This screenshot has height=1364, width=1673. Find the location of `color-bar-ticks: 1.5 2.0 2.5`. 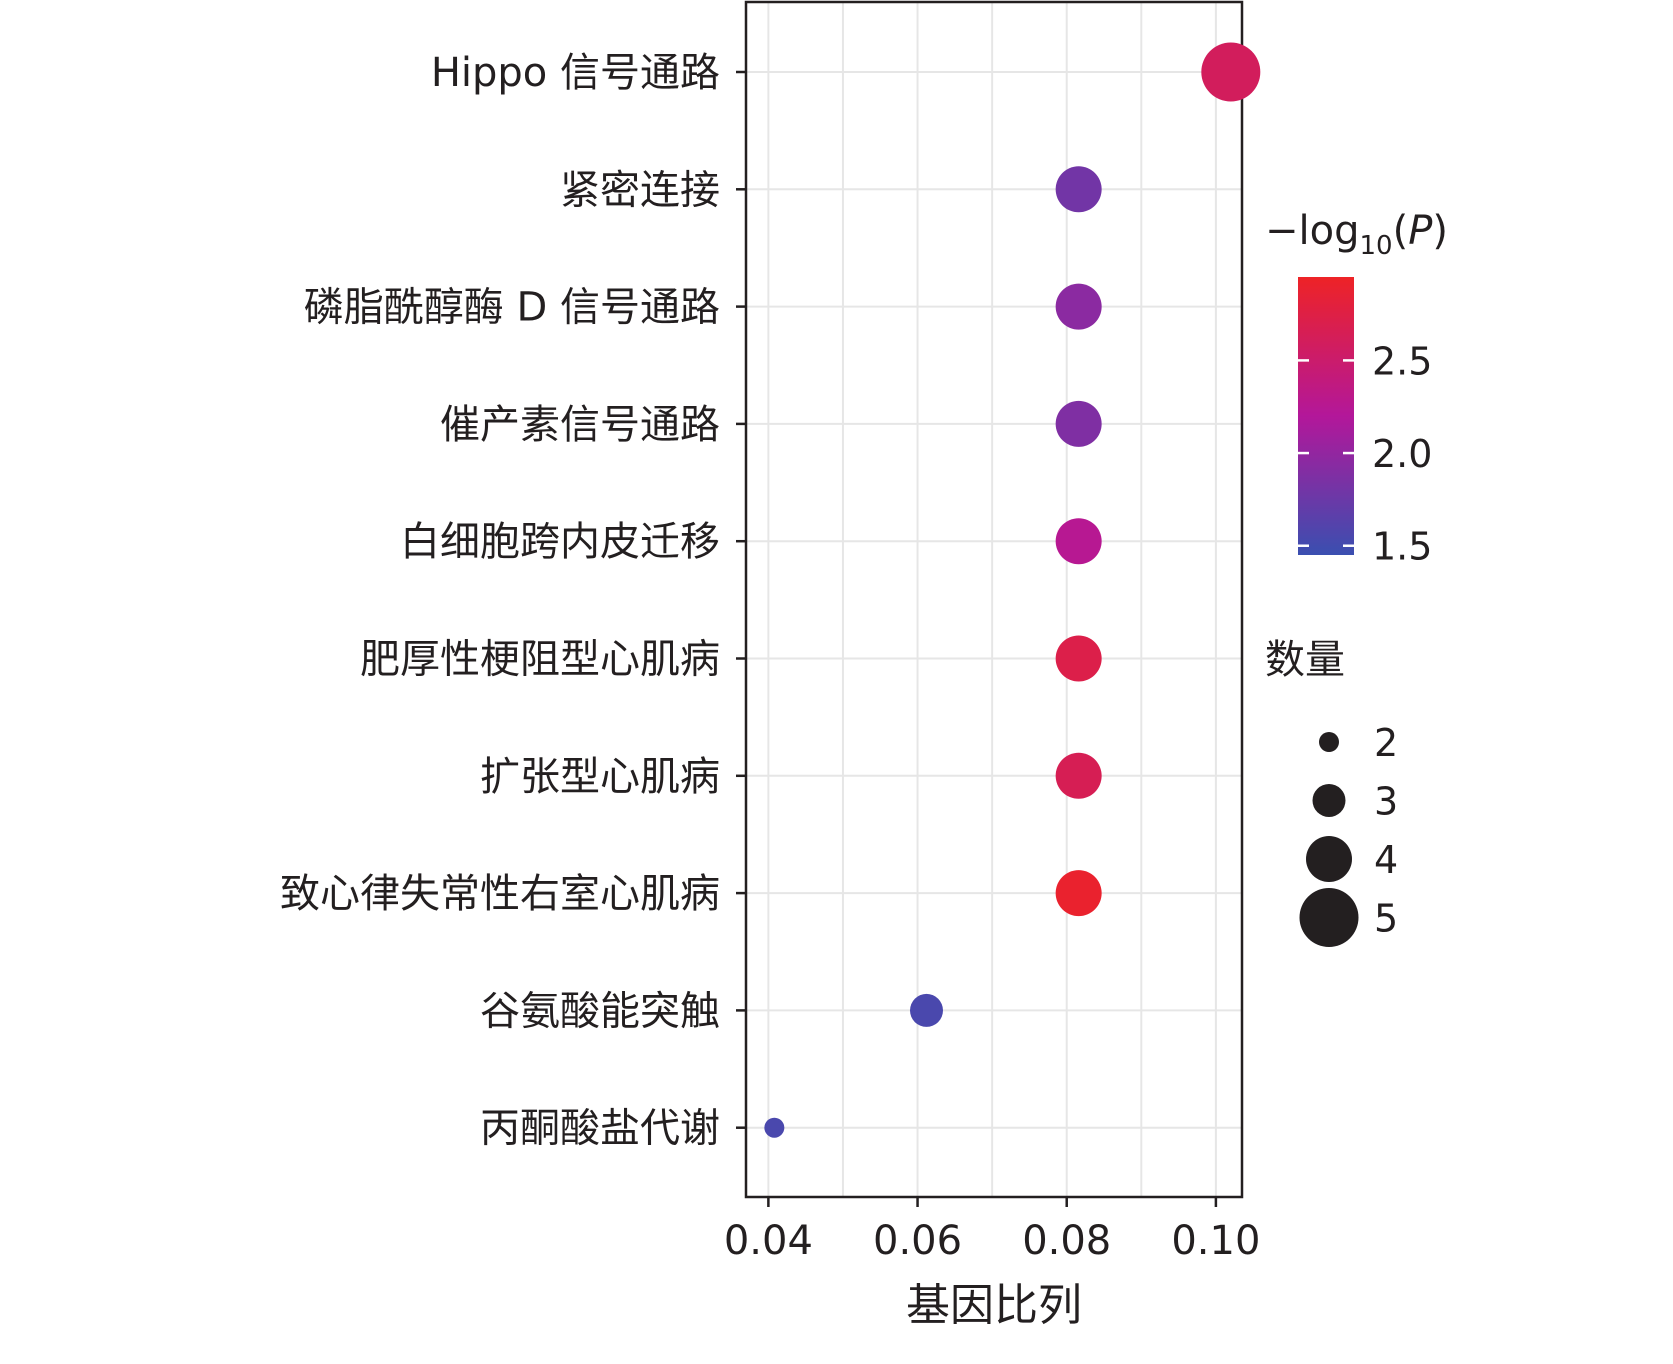

color-bar-ticks: 1.5 2.0 2.5 is located at coordinates (1365, 454).